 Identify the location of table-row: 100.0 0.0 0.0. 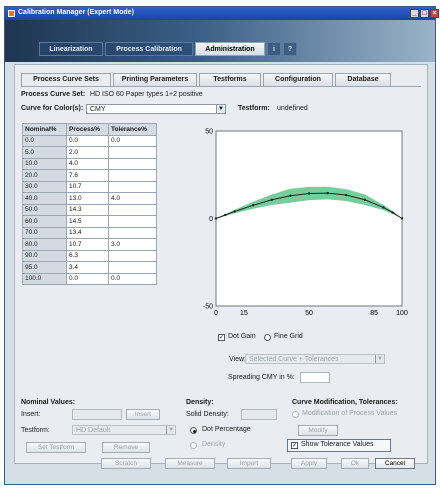
(89, 278).